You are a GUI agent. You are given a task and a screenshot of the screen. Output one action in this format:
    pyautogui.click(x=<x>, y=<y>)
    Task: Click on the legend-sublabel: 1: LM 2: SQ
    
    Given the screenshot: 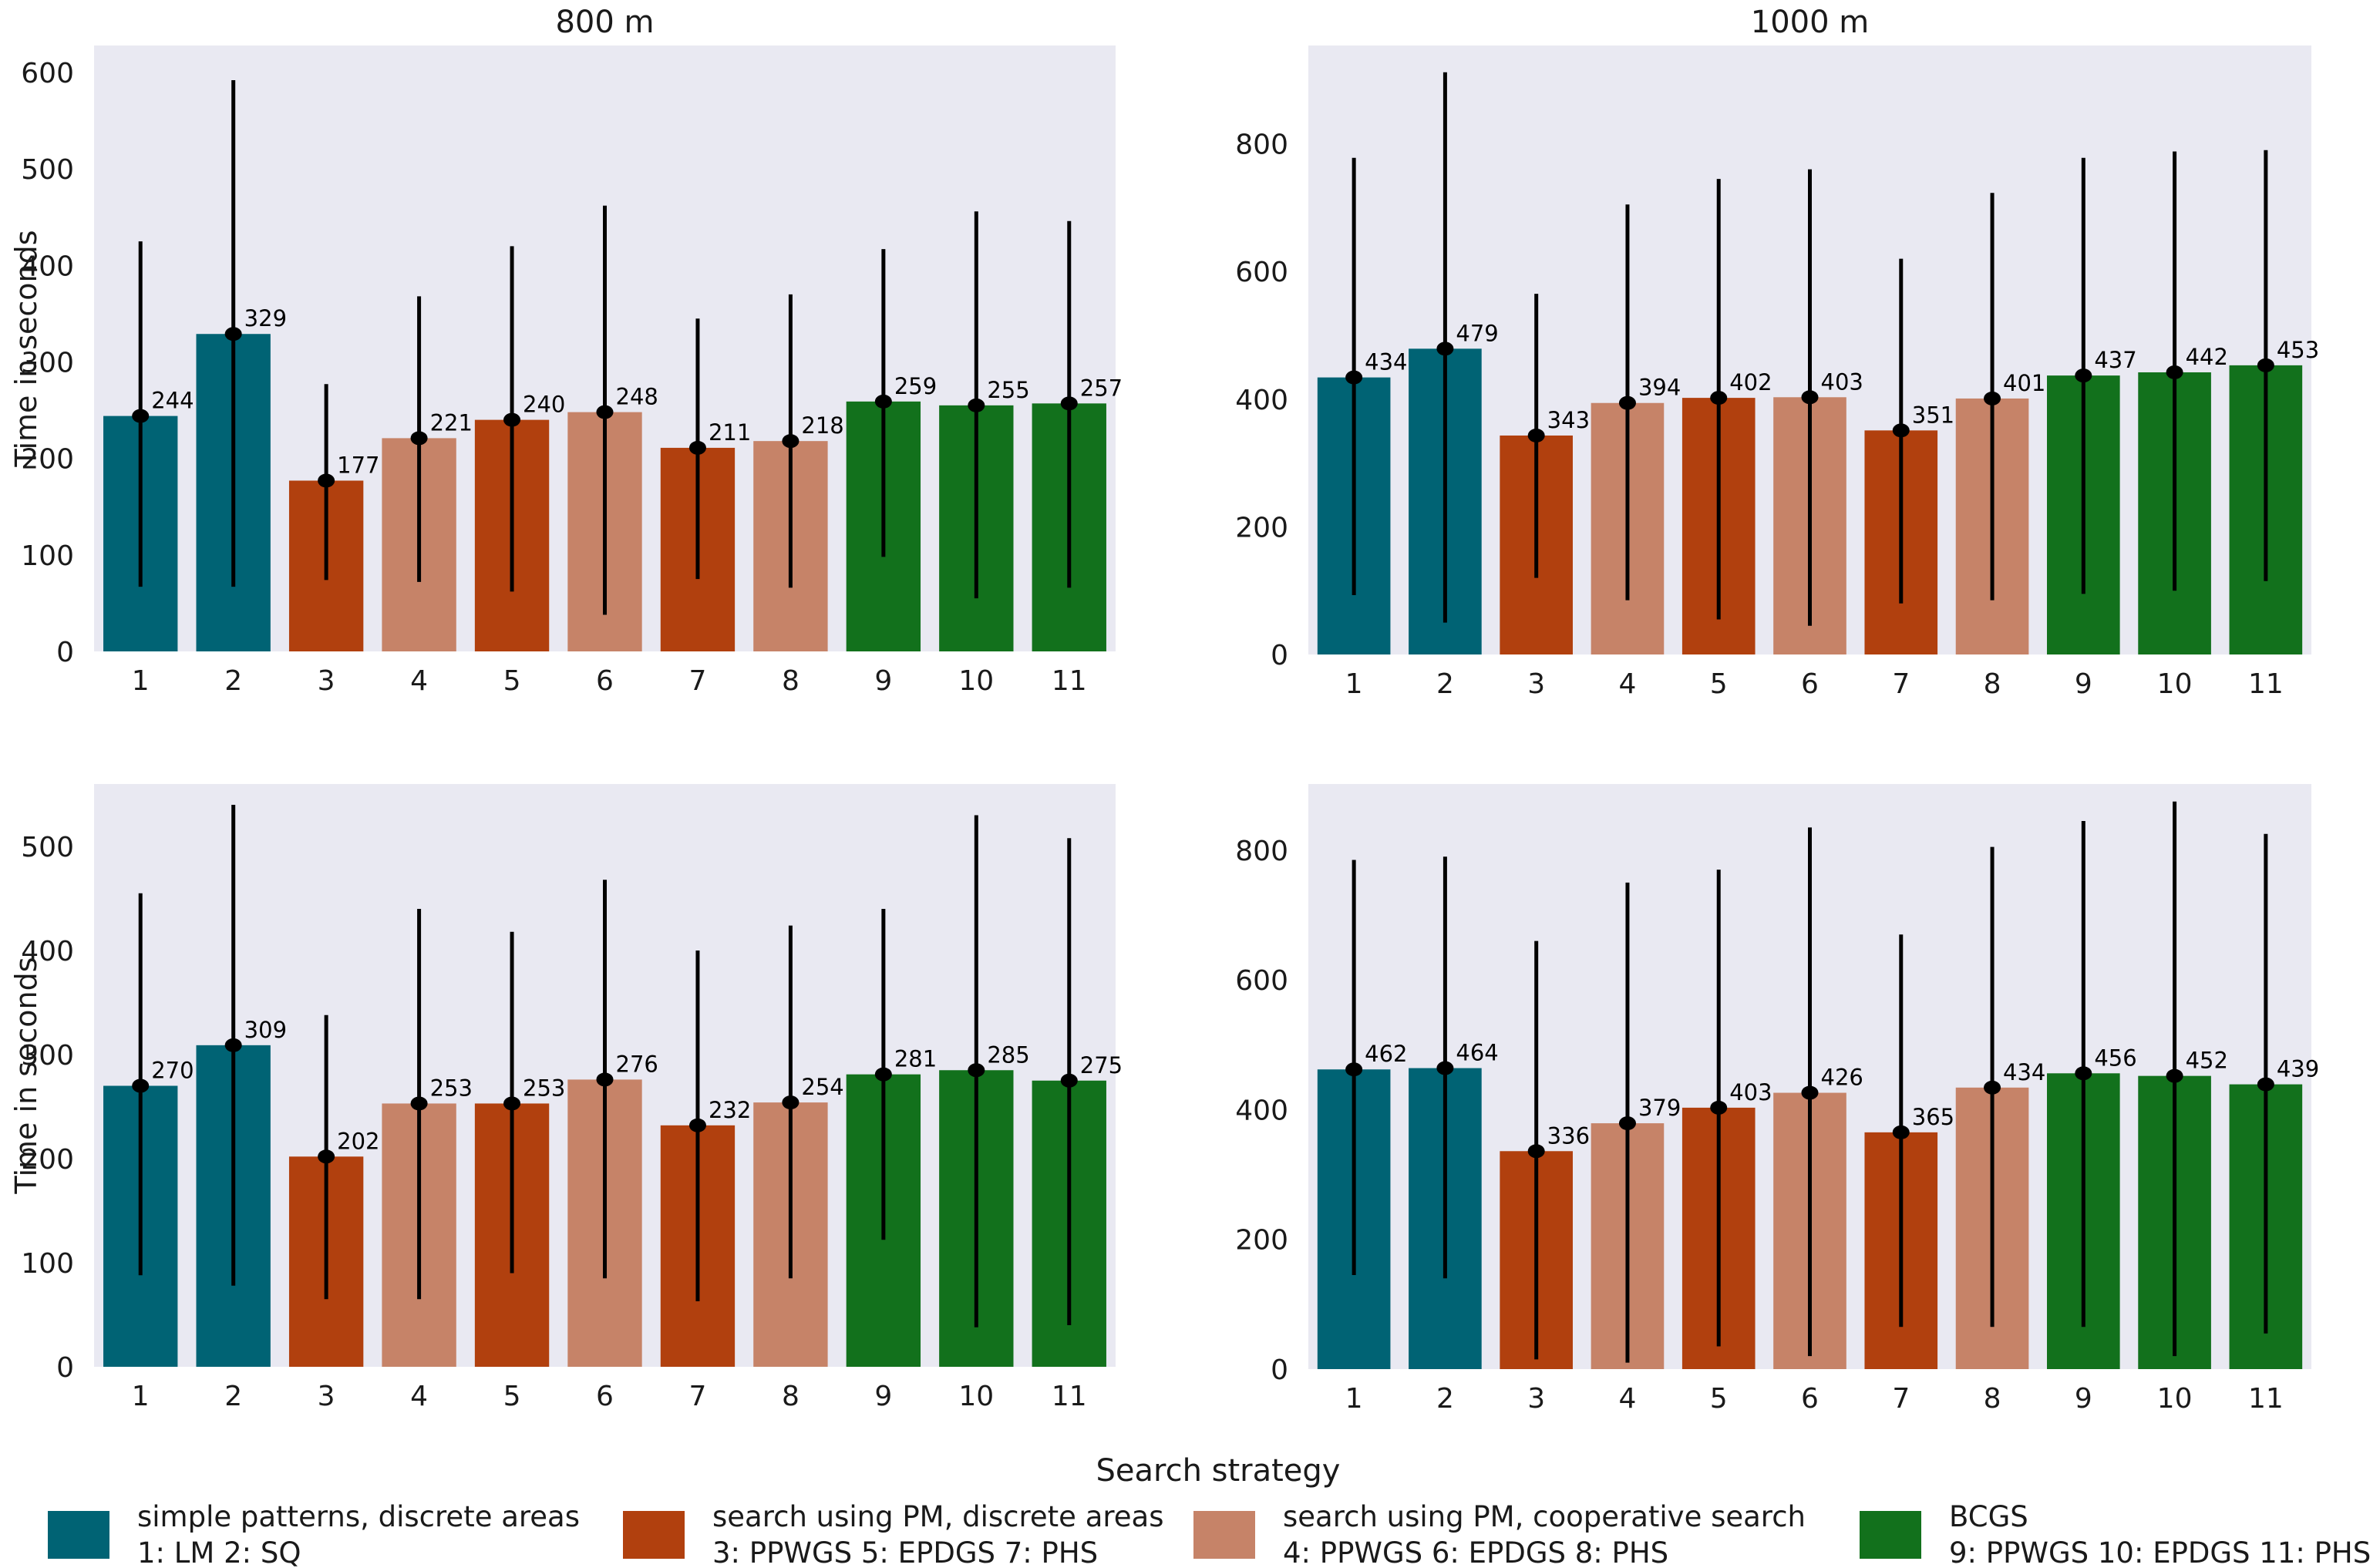 What is the action you would take?
    pyautogui.click(x=219, y=1552)
    